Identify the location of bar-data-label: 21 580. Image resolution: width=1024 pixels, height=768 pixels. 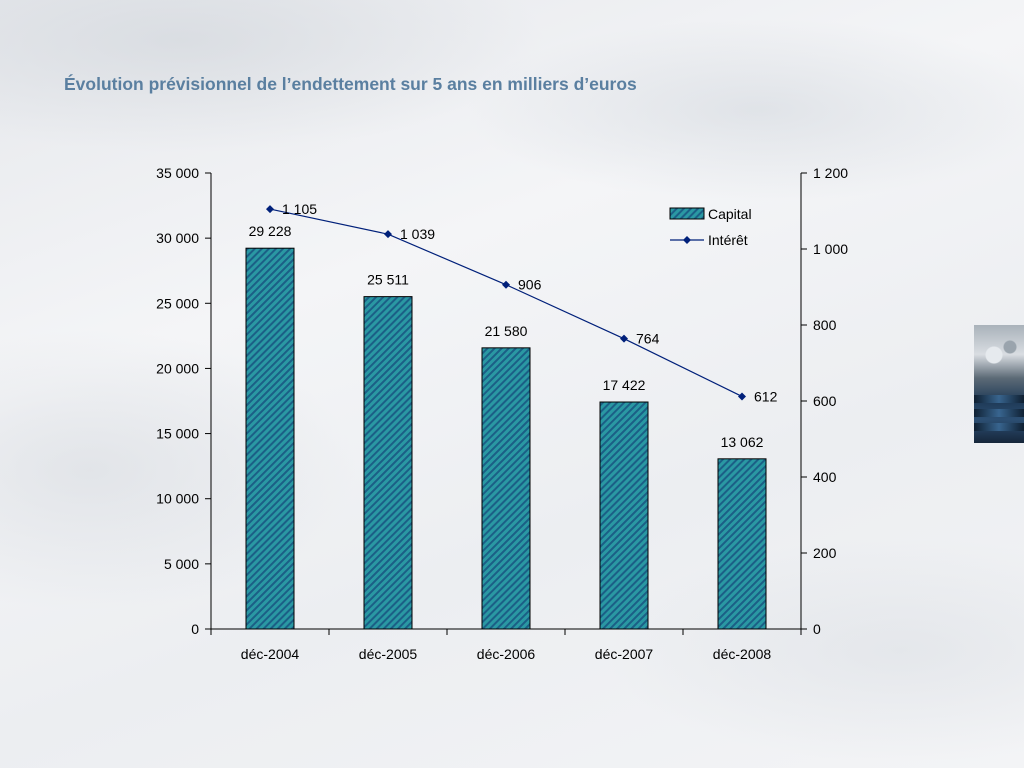
(506, 331).